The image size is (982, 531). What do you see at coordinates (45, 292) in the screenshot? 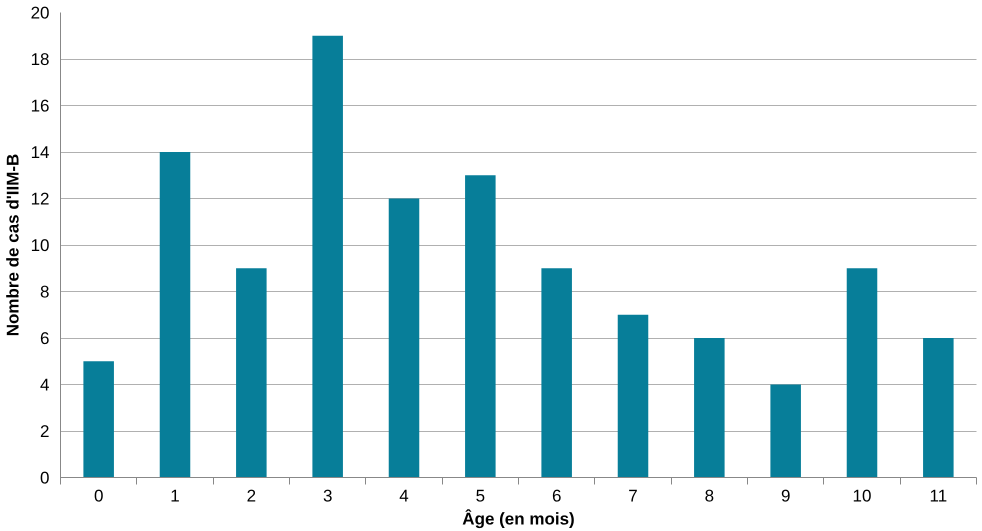
I see `y-tick-label: 8` at bounding box center [45, 292].